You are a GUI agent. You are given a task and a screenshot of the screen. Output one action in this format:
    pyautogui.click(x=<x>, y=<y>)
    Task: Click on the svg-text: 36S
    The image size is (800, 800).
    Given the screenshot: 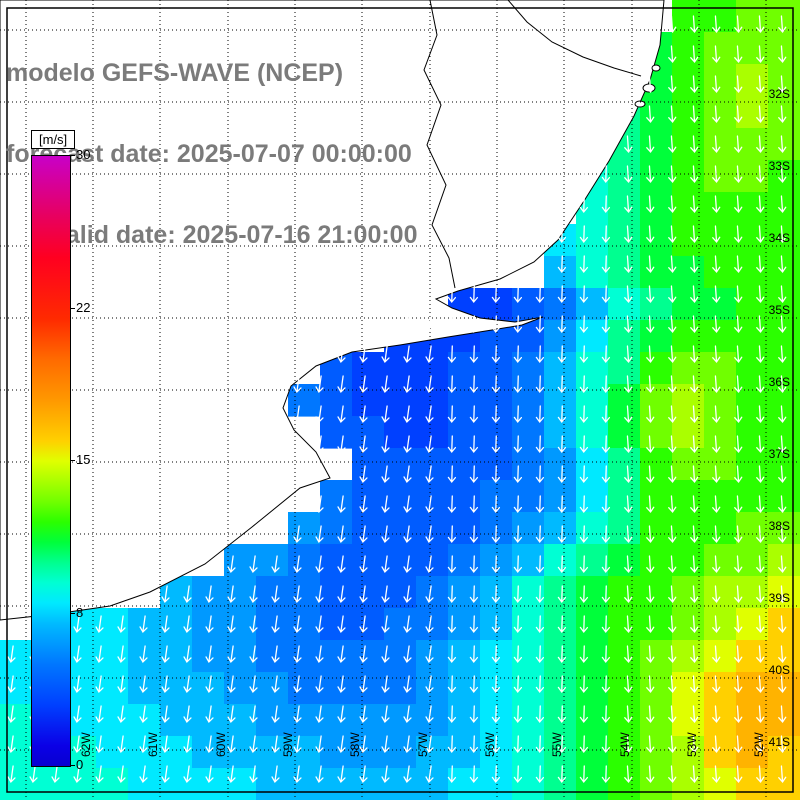 What is the action you would take?
    pyautogui.click(x=779, y=382)
    